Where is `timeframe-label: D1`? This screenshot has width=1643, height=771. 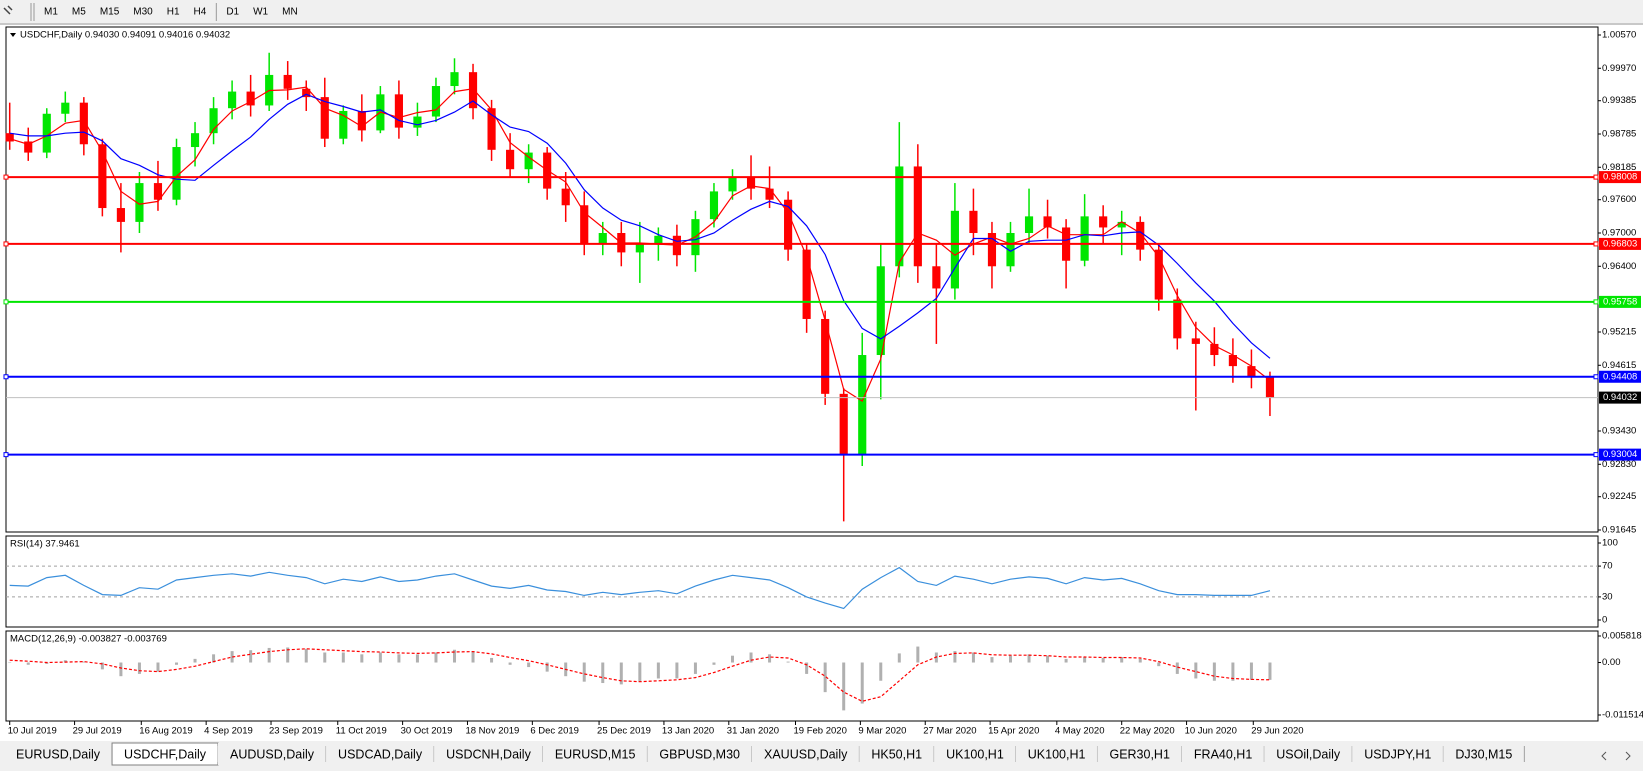
timeframe-label: D1 is located at coordinates (232, 12).